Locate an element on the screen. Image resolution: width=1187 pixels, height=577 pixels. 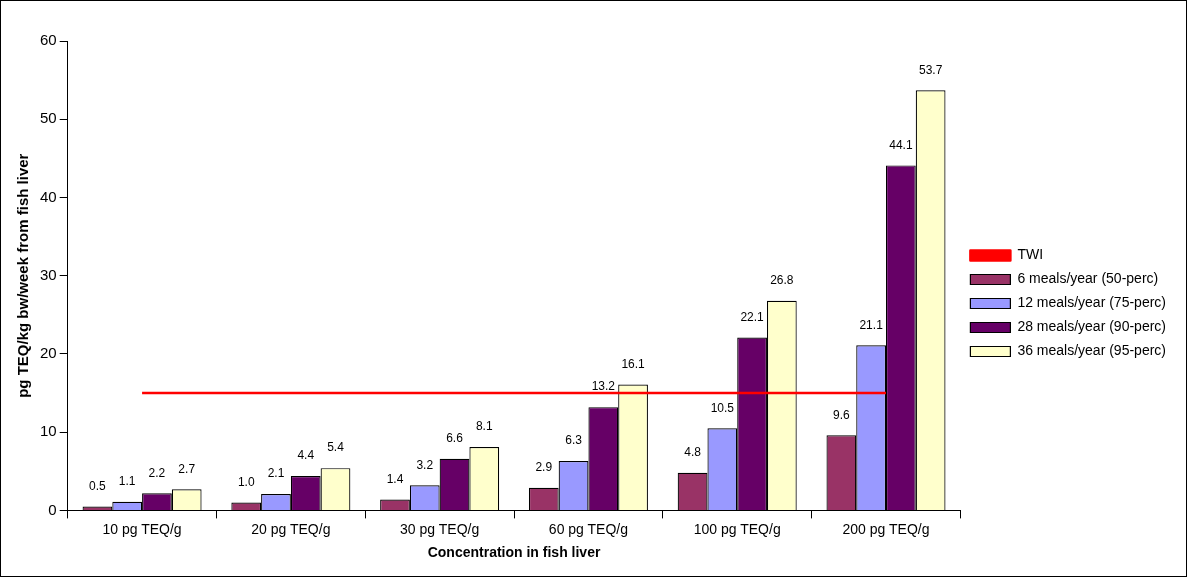
y-tick-label: 0 is located at coordinates (52, 509).